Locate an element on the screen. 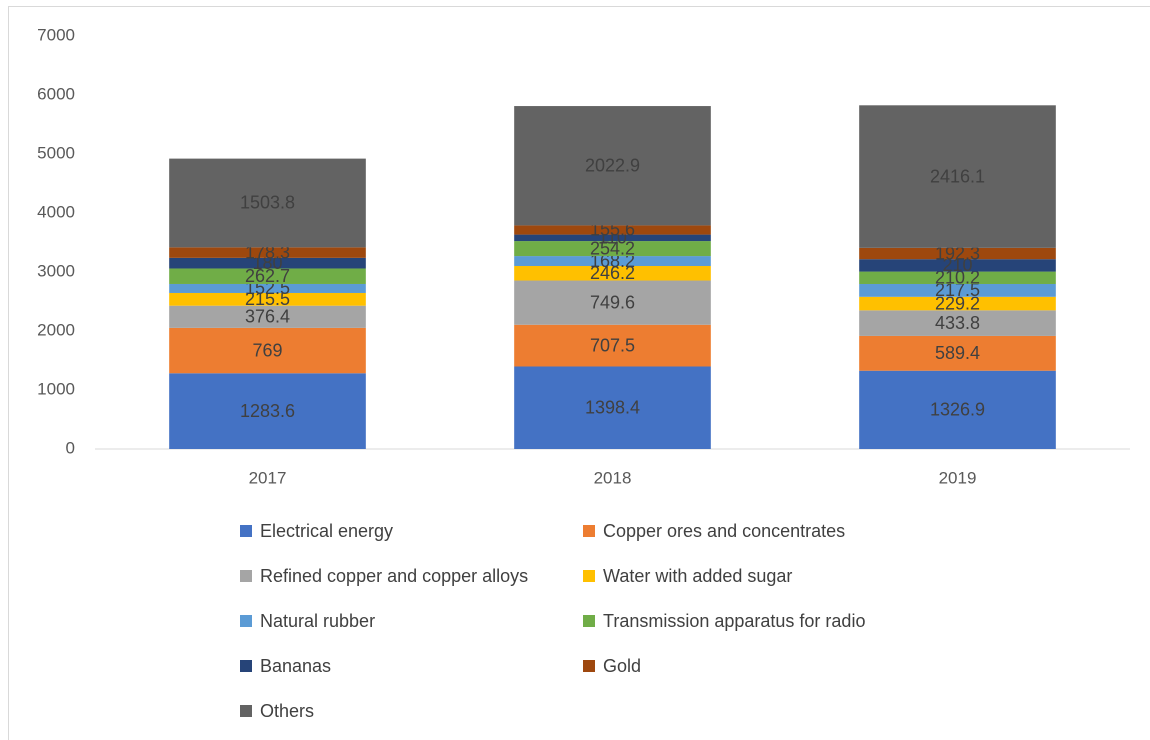 The height and width of the screenshot is (740, 1150). data-label: 749.6 is located at coordinates (612, 302).